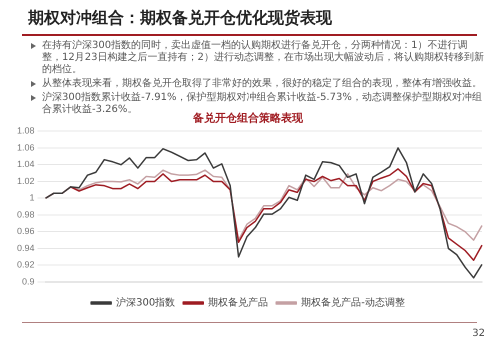 This screenshot has height=345, width=499. What do you see at coordinates (25, 231) in the screenshot?
I see `y-tick-label: 0.96` at bounding box center [25, 231].